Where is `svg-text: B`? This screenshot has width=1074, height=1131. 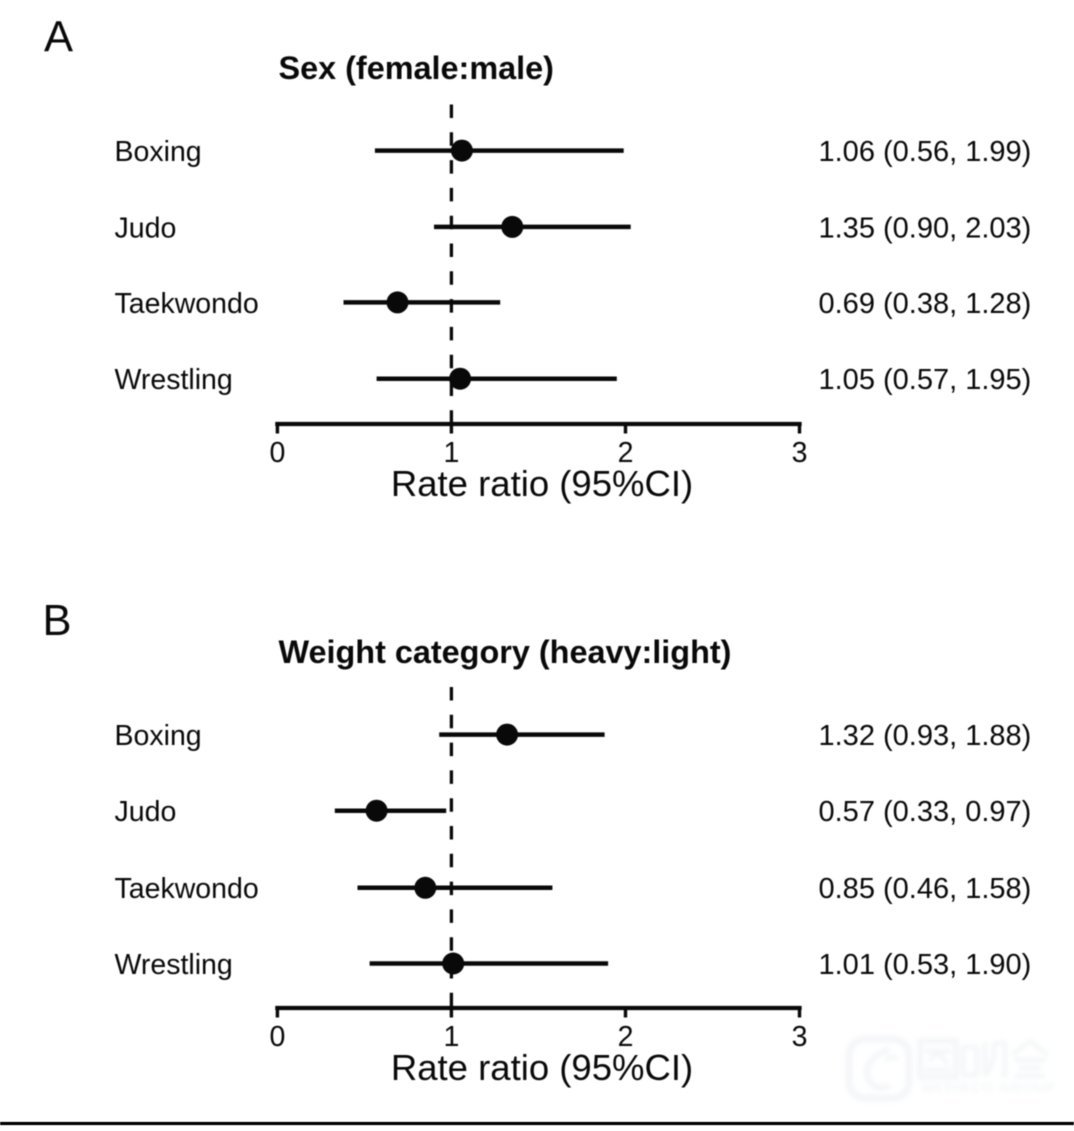
svg-text: B is located at coordinates (57, 621).